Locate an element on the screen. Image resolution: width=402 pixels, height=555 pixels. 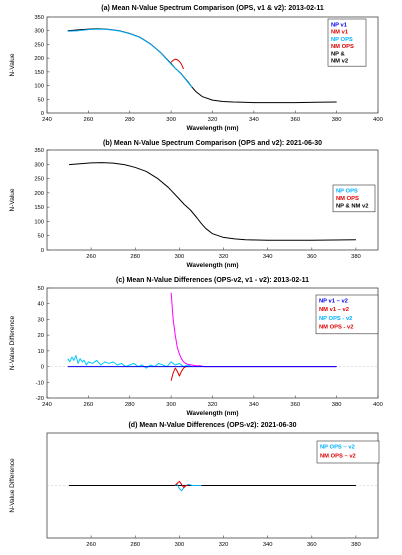
y-tick-label: 40 is located at coordinates (41, 305).